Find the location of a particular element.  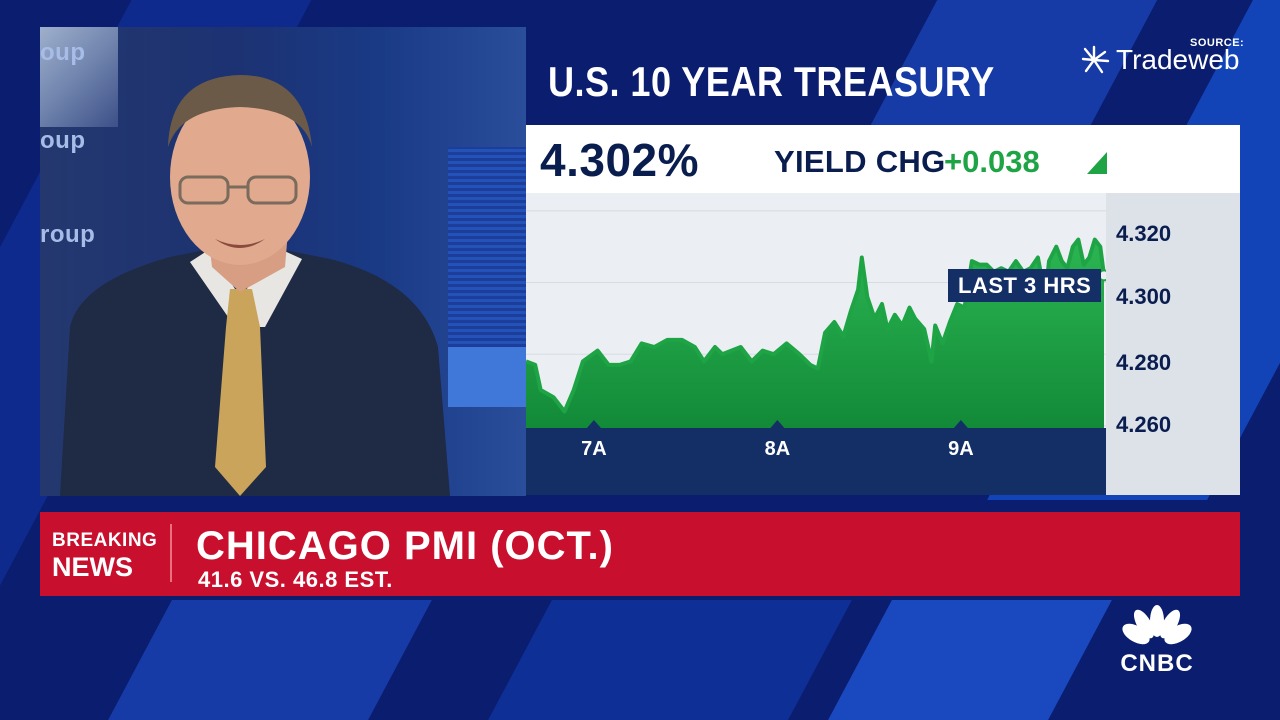

divider is located at coordinates (171, 553).